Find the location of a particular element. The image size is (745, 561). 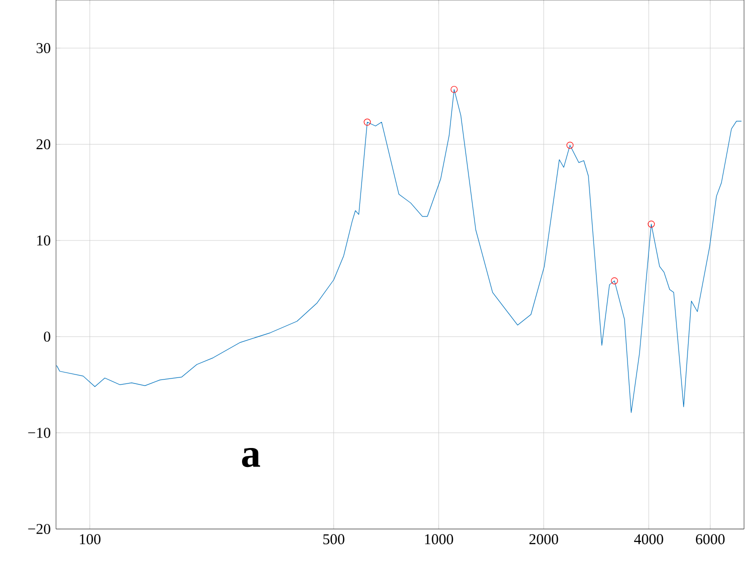

annotation: a is located at coordinates (251, 458).